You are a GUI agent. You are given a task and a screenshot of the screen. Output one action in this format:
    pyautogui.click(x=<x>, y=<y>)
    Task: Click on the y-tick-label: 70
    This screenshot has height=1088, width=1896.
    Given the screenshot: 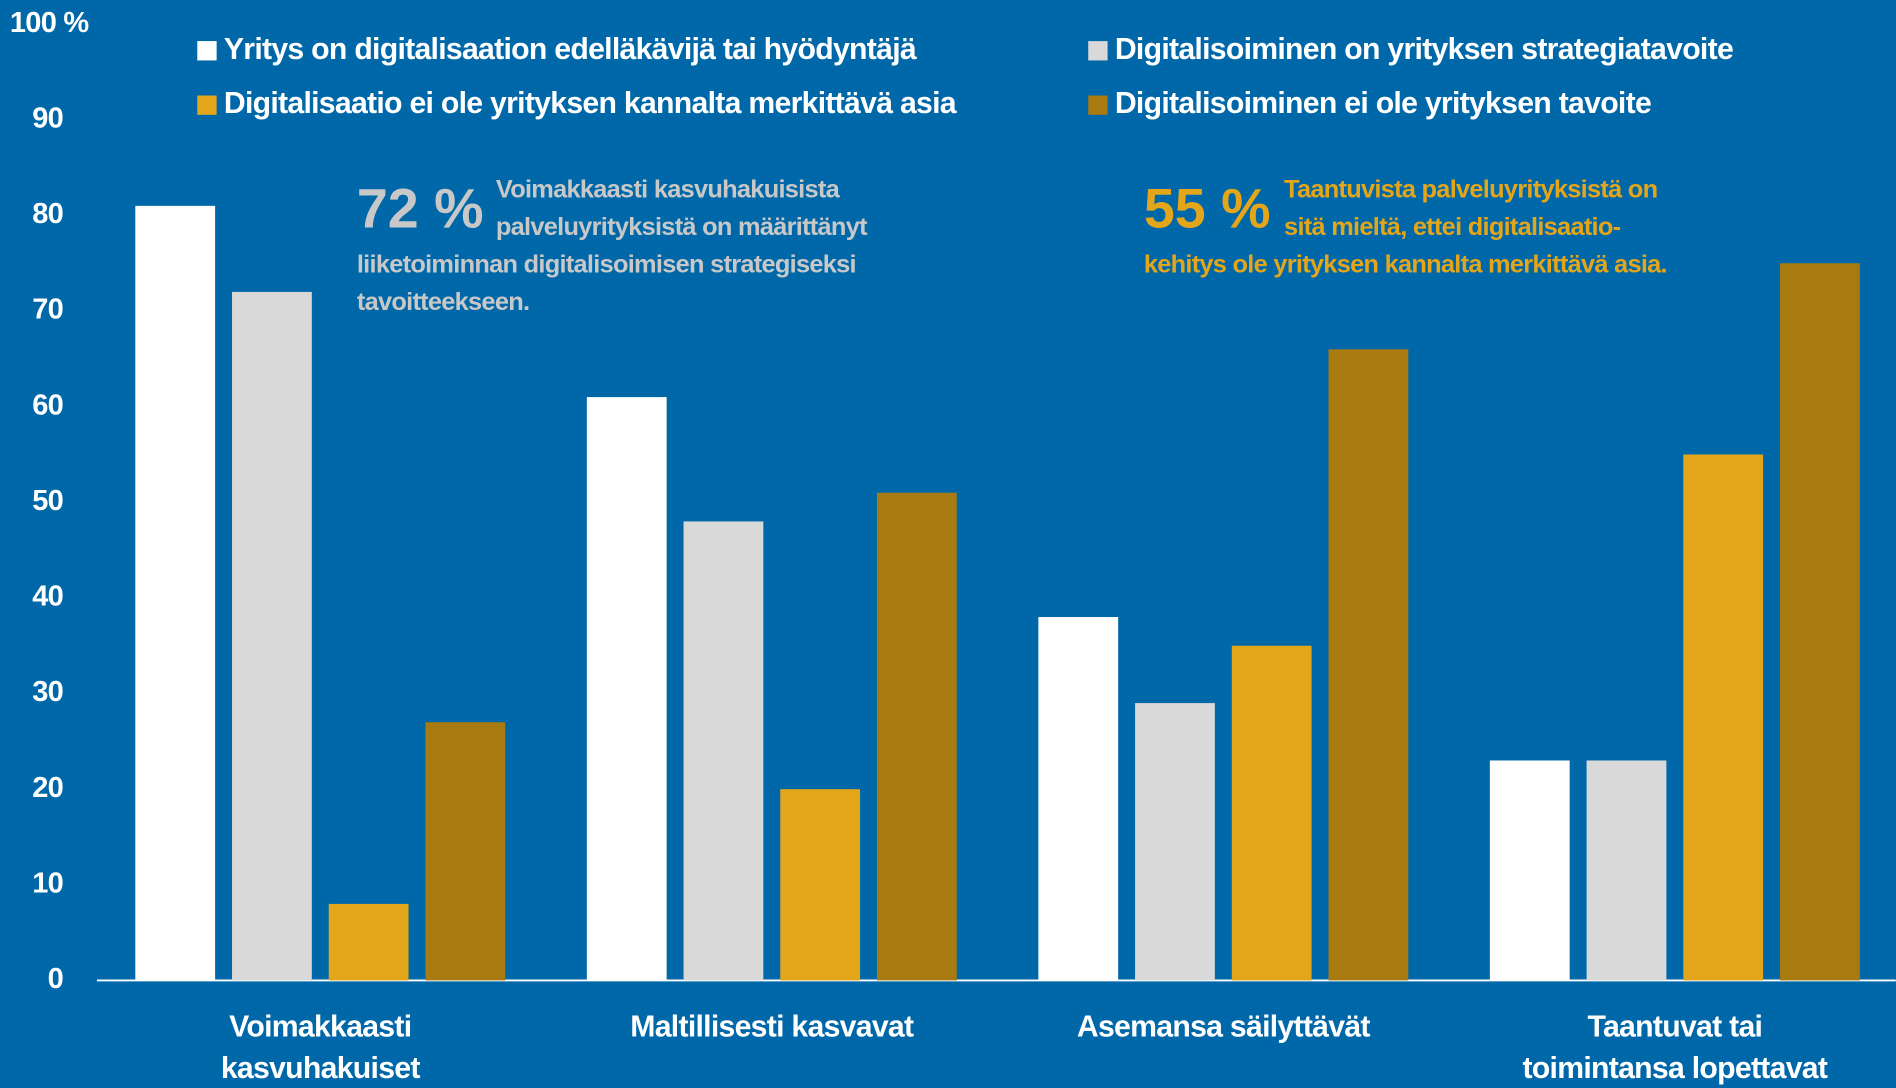 What is the action you would take?
    pyautogui.click(x=47, y=310)
    